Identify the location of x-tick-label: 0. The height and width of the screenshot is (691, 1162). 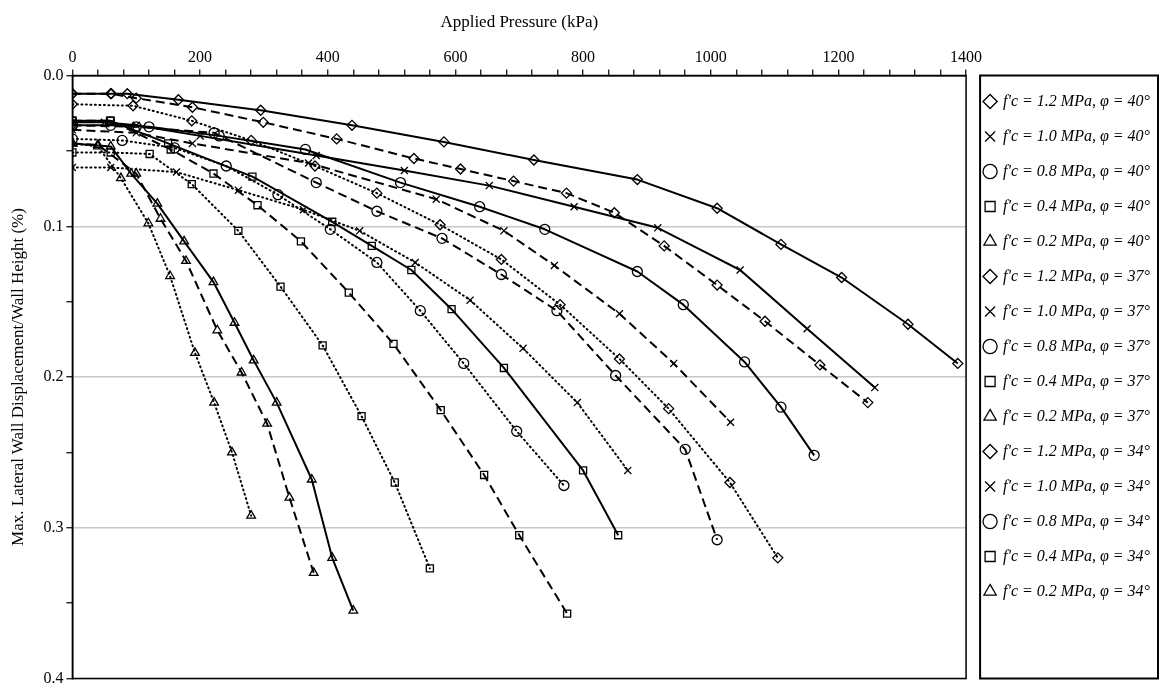
(72, 56).